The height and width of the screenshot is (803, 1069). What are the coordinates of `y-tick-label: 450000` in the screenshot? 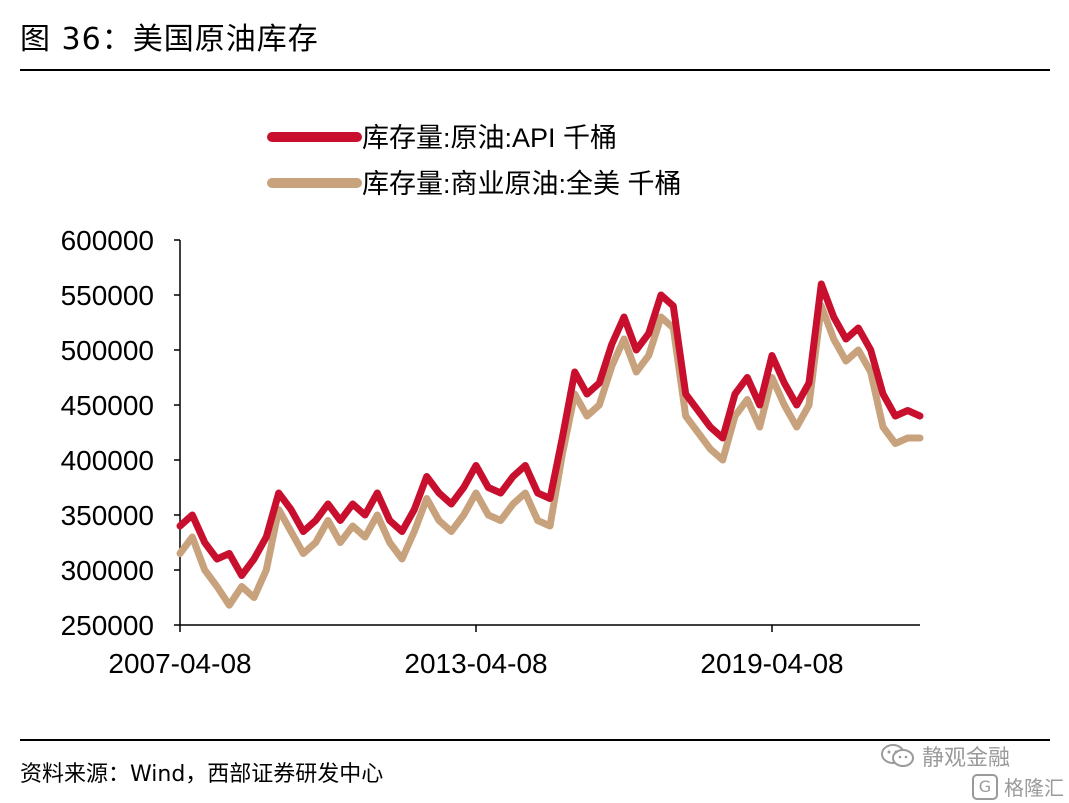 It's located at (107, 405).